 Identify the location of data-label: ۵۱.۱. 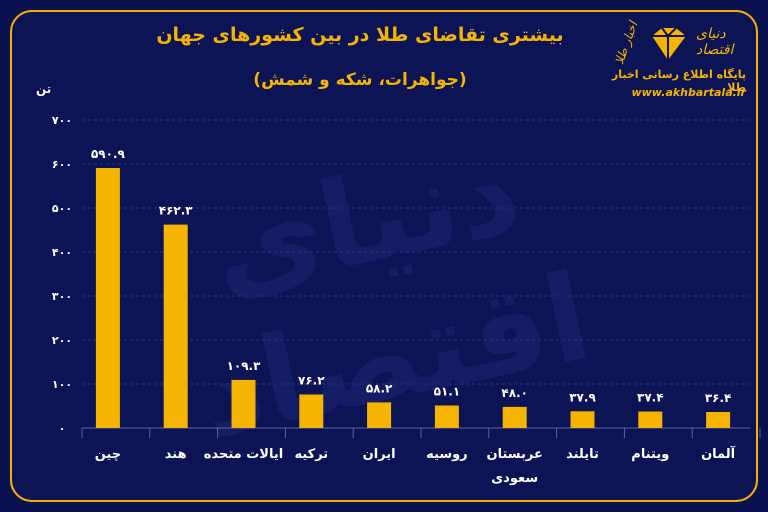
(447, 392).